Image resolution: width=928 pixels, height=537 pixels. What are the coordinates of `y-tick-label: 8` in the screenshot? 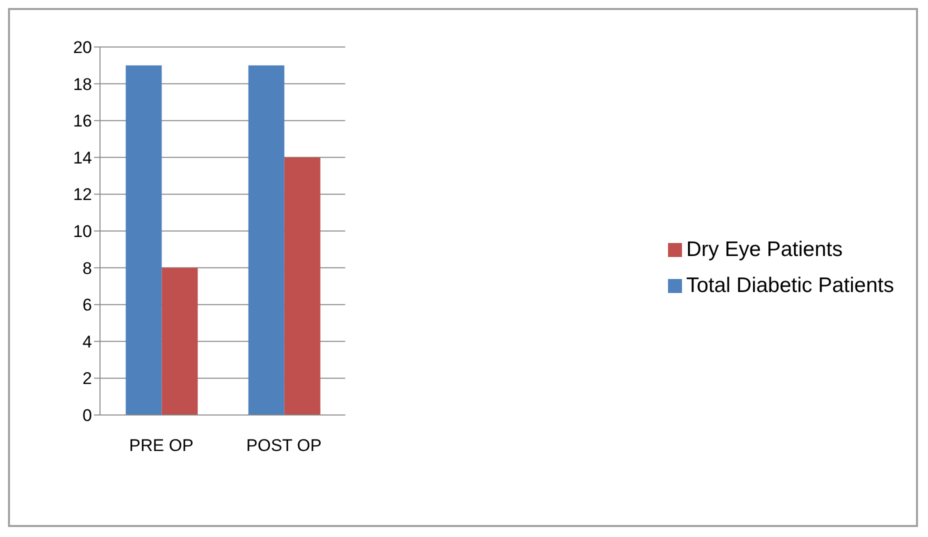 It's located at (87, 268).